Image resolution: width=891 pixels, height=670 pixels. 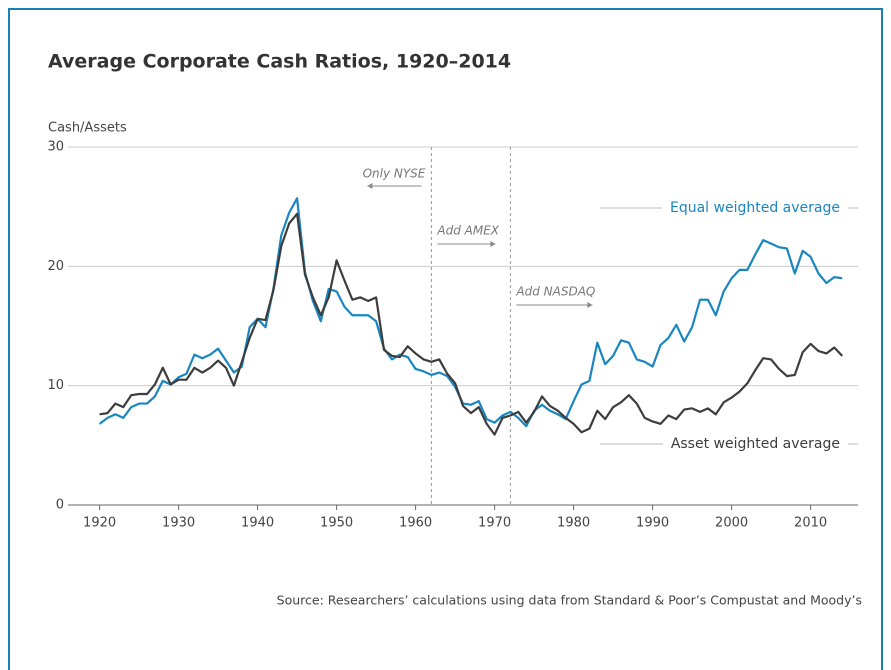 I want to click on annotation: Add NASDAQ, so click(x=555, y=292).